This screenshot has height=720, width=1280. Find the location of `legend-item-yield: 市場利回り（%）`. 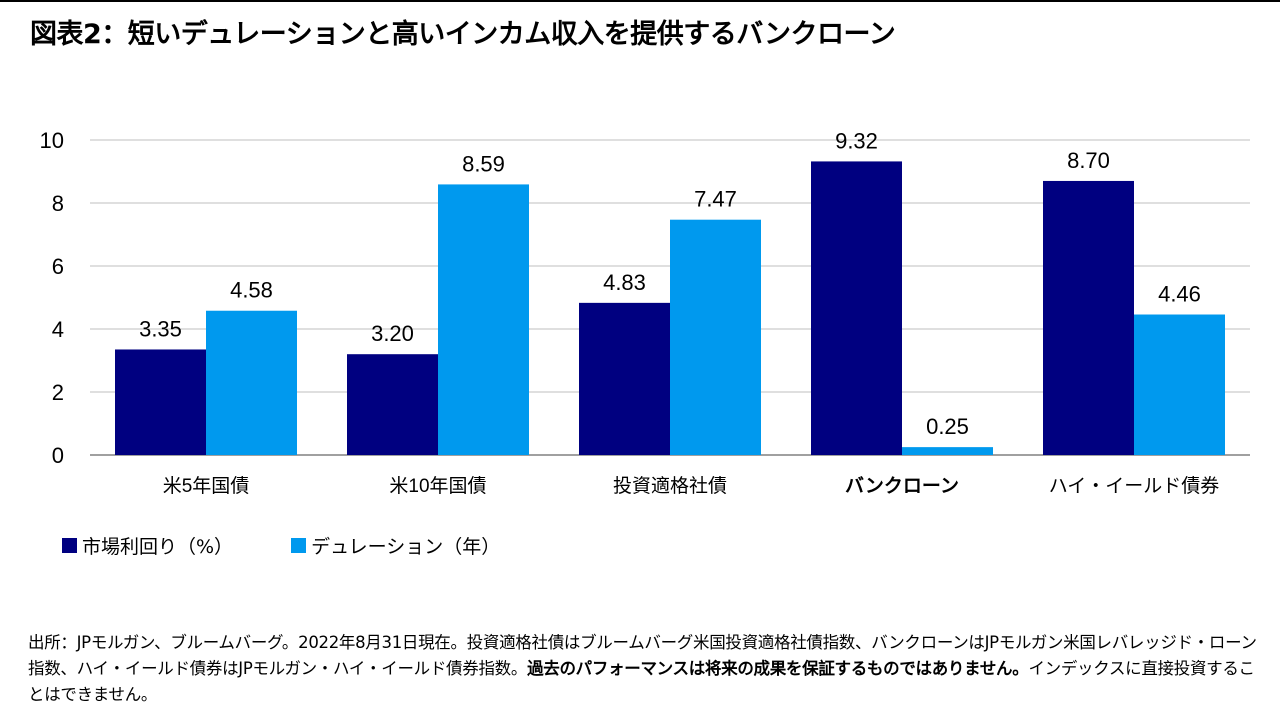

legend-item-yield: 市場利回り（%） is located at coordinates (147, 545).